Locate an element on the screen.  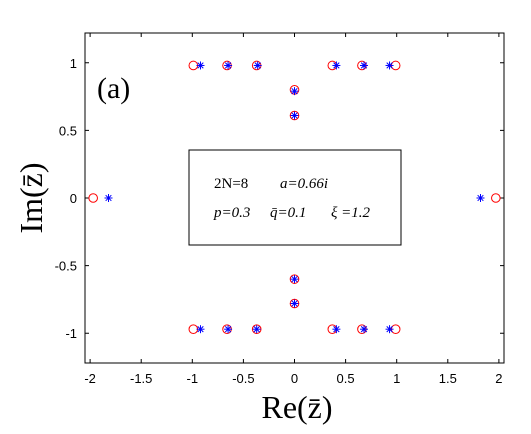
annotation-line-2: p=0.3 q̄=0.1 ξ =1.2 is located at coordinates (292, 213).